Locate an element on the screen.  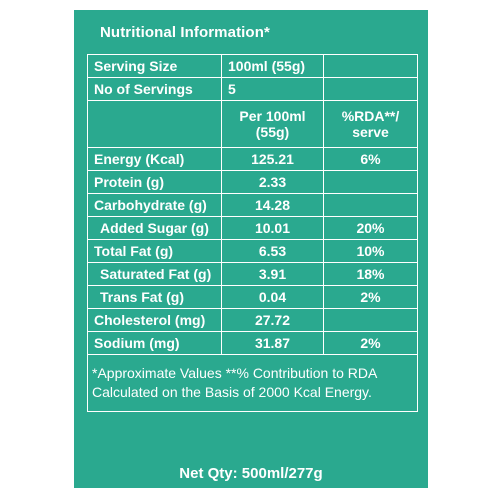
nutrient-name: Cholesterol (mg) is located at coordinates (154, 320).